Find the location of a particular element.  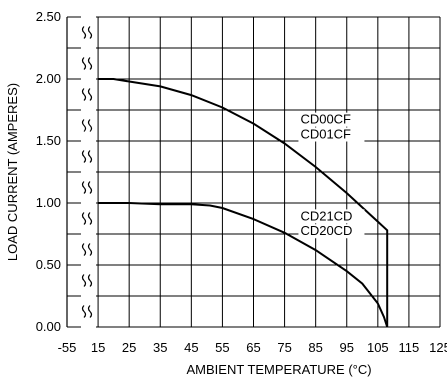

y-tick-label: 0.00 is located at coordinates (48, 326).